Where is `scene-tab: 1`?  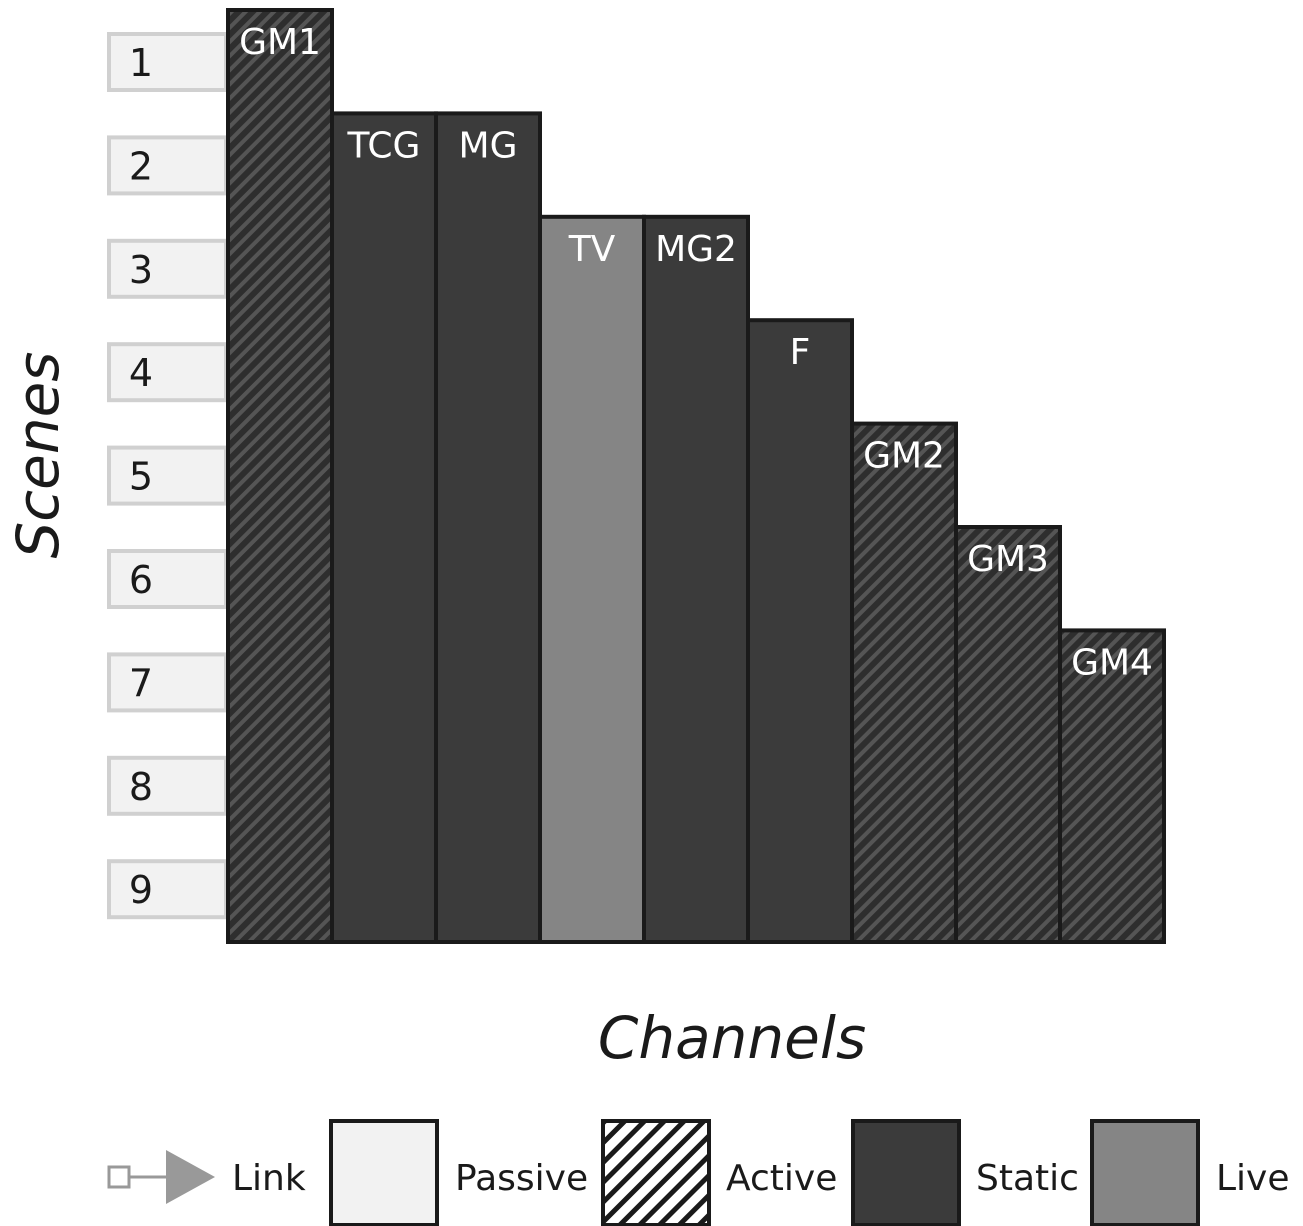 scene-tab: 1 is located at coordinates (167, 62).